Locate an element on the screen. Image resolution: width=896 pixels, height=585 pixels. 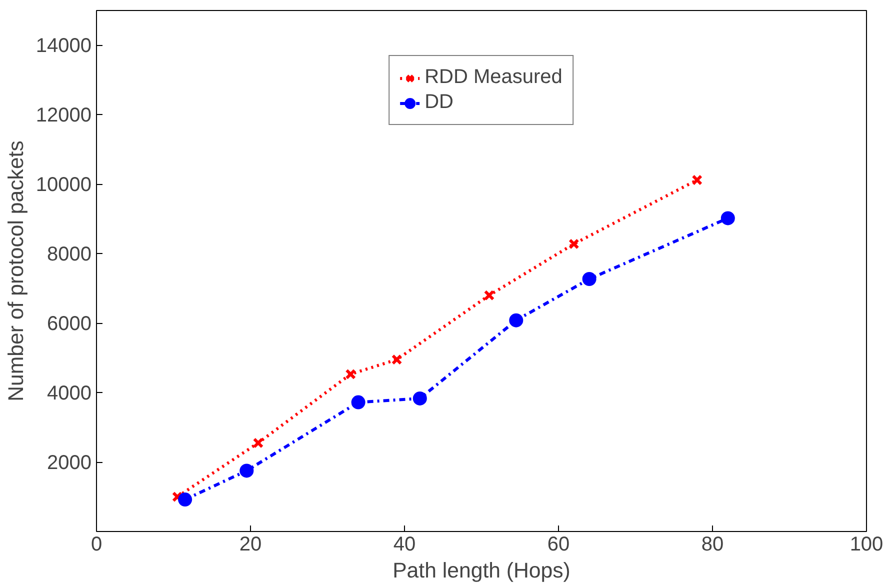
y-tick-label: 6000 is located at coordinates (69, 324).